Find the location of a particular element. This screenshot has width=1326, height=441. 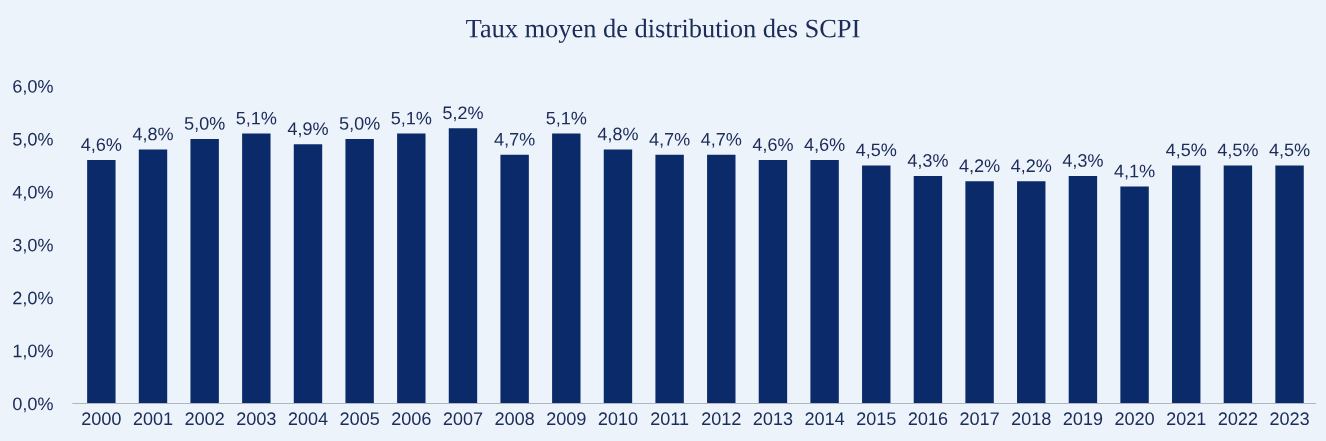

x-tick-label: 2005 is located at coordinates (359, 419).